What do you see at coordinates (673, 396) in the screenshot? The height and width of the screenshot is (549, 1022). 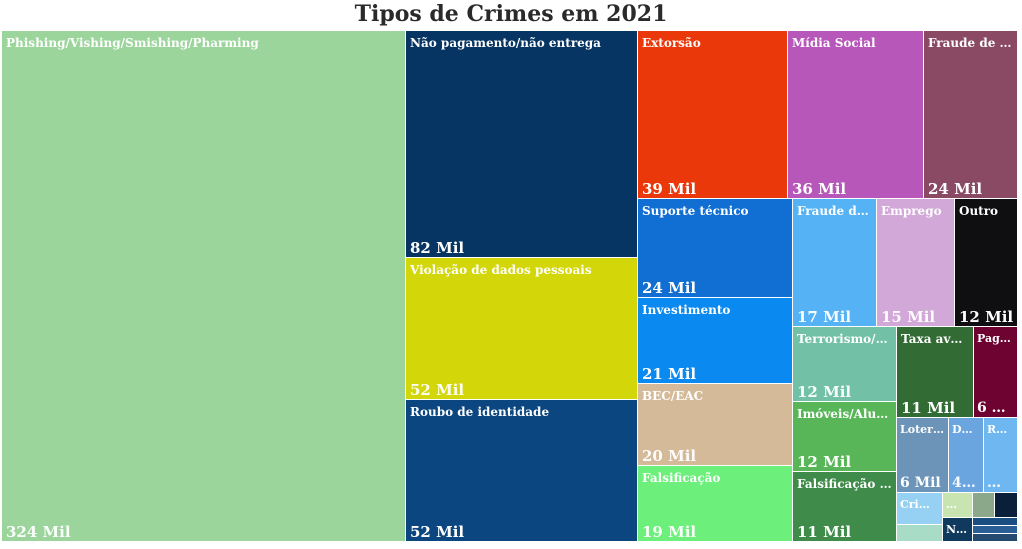 I see `tile-label: BEC/EAC` at bounding box center [673, 396].